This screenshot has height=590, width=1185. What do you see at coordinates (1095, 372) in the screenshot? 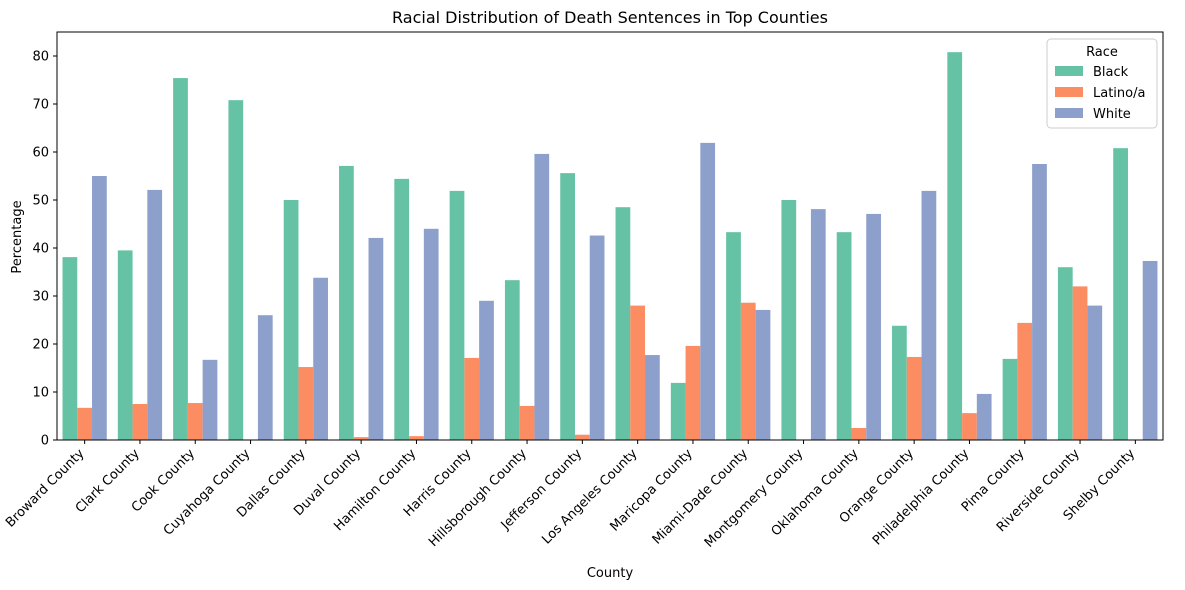
I see `bar-white-riverside-county` at bounding box center [1095, 372].